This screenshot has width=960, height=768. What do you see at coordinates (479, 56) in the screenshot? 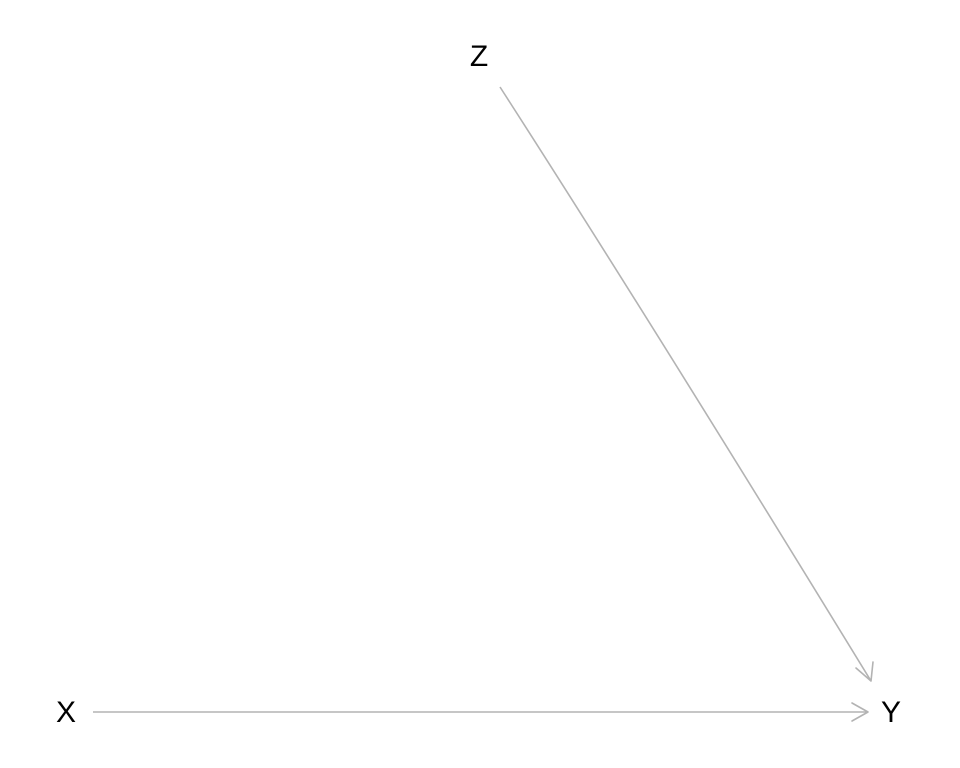
I see `node-z-label: Z` at bounding box center [479, 56].